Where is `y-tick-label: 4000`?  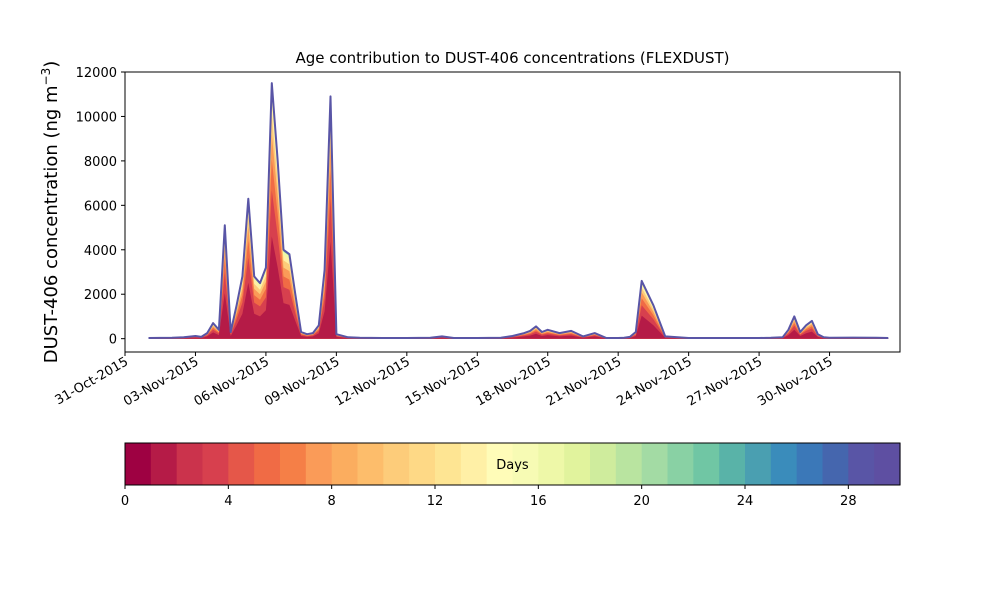
y-tick-label: 4000 is located at coordinates (100, 251).